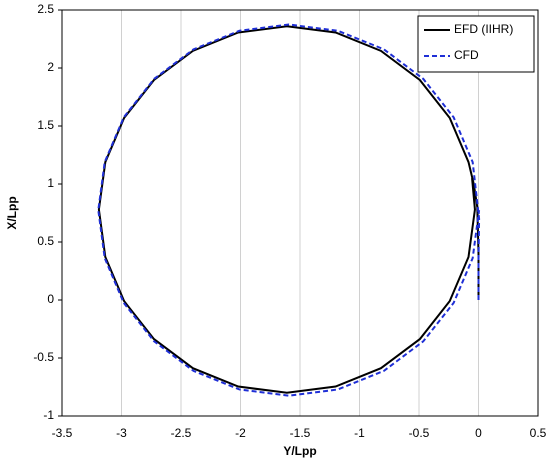  What do you see at coordinates (50, 299) in the screenshot?
I see `y-tick-label: 0` at bounding box center [50, 299].